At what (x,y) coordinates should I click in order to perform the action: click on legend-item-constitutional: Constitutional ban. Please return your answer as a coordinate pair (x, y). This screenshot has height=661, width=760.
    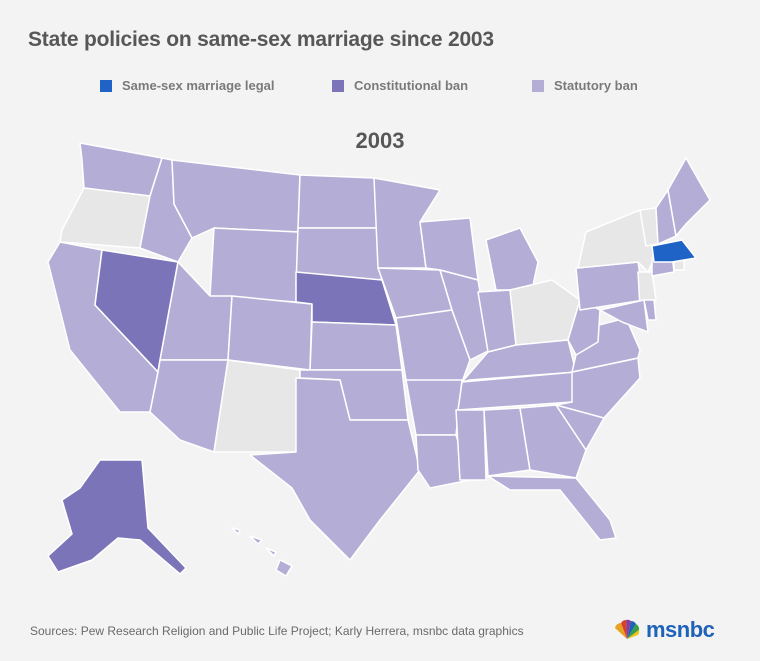
    Looking at the image, I should click on (400, 85).